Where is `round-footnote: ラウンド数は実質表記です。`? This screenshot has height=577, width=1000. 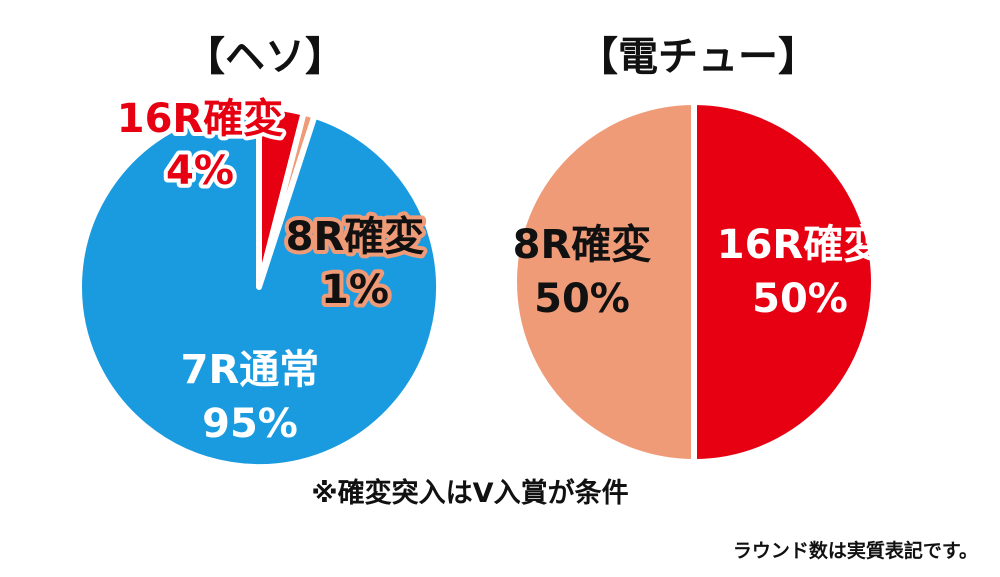
round-footnote: ラウンド数は実質表記です。 is located at coordinates (855, 550).